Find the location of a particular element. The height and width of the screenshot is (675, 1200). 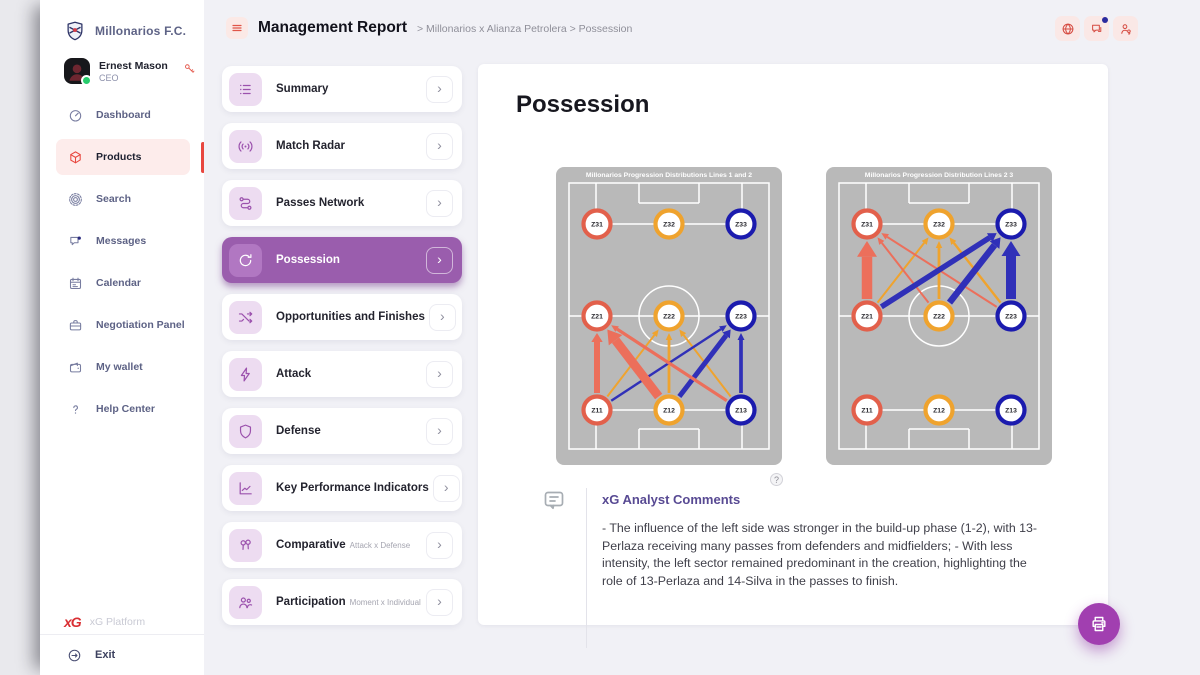

hamburger-menu-button is located at coordinates (237, 28).